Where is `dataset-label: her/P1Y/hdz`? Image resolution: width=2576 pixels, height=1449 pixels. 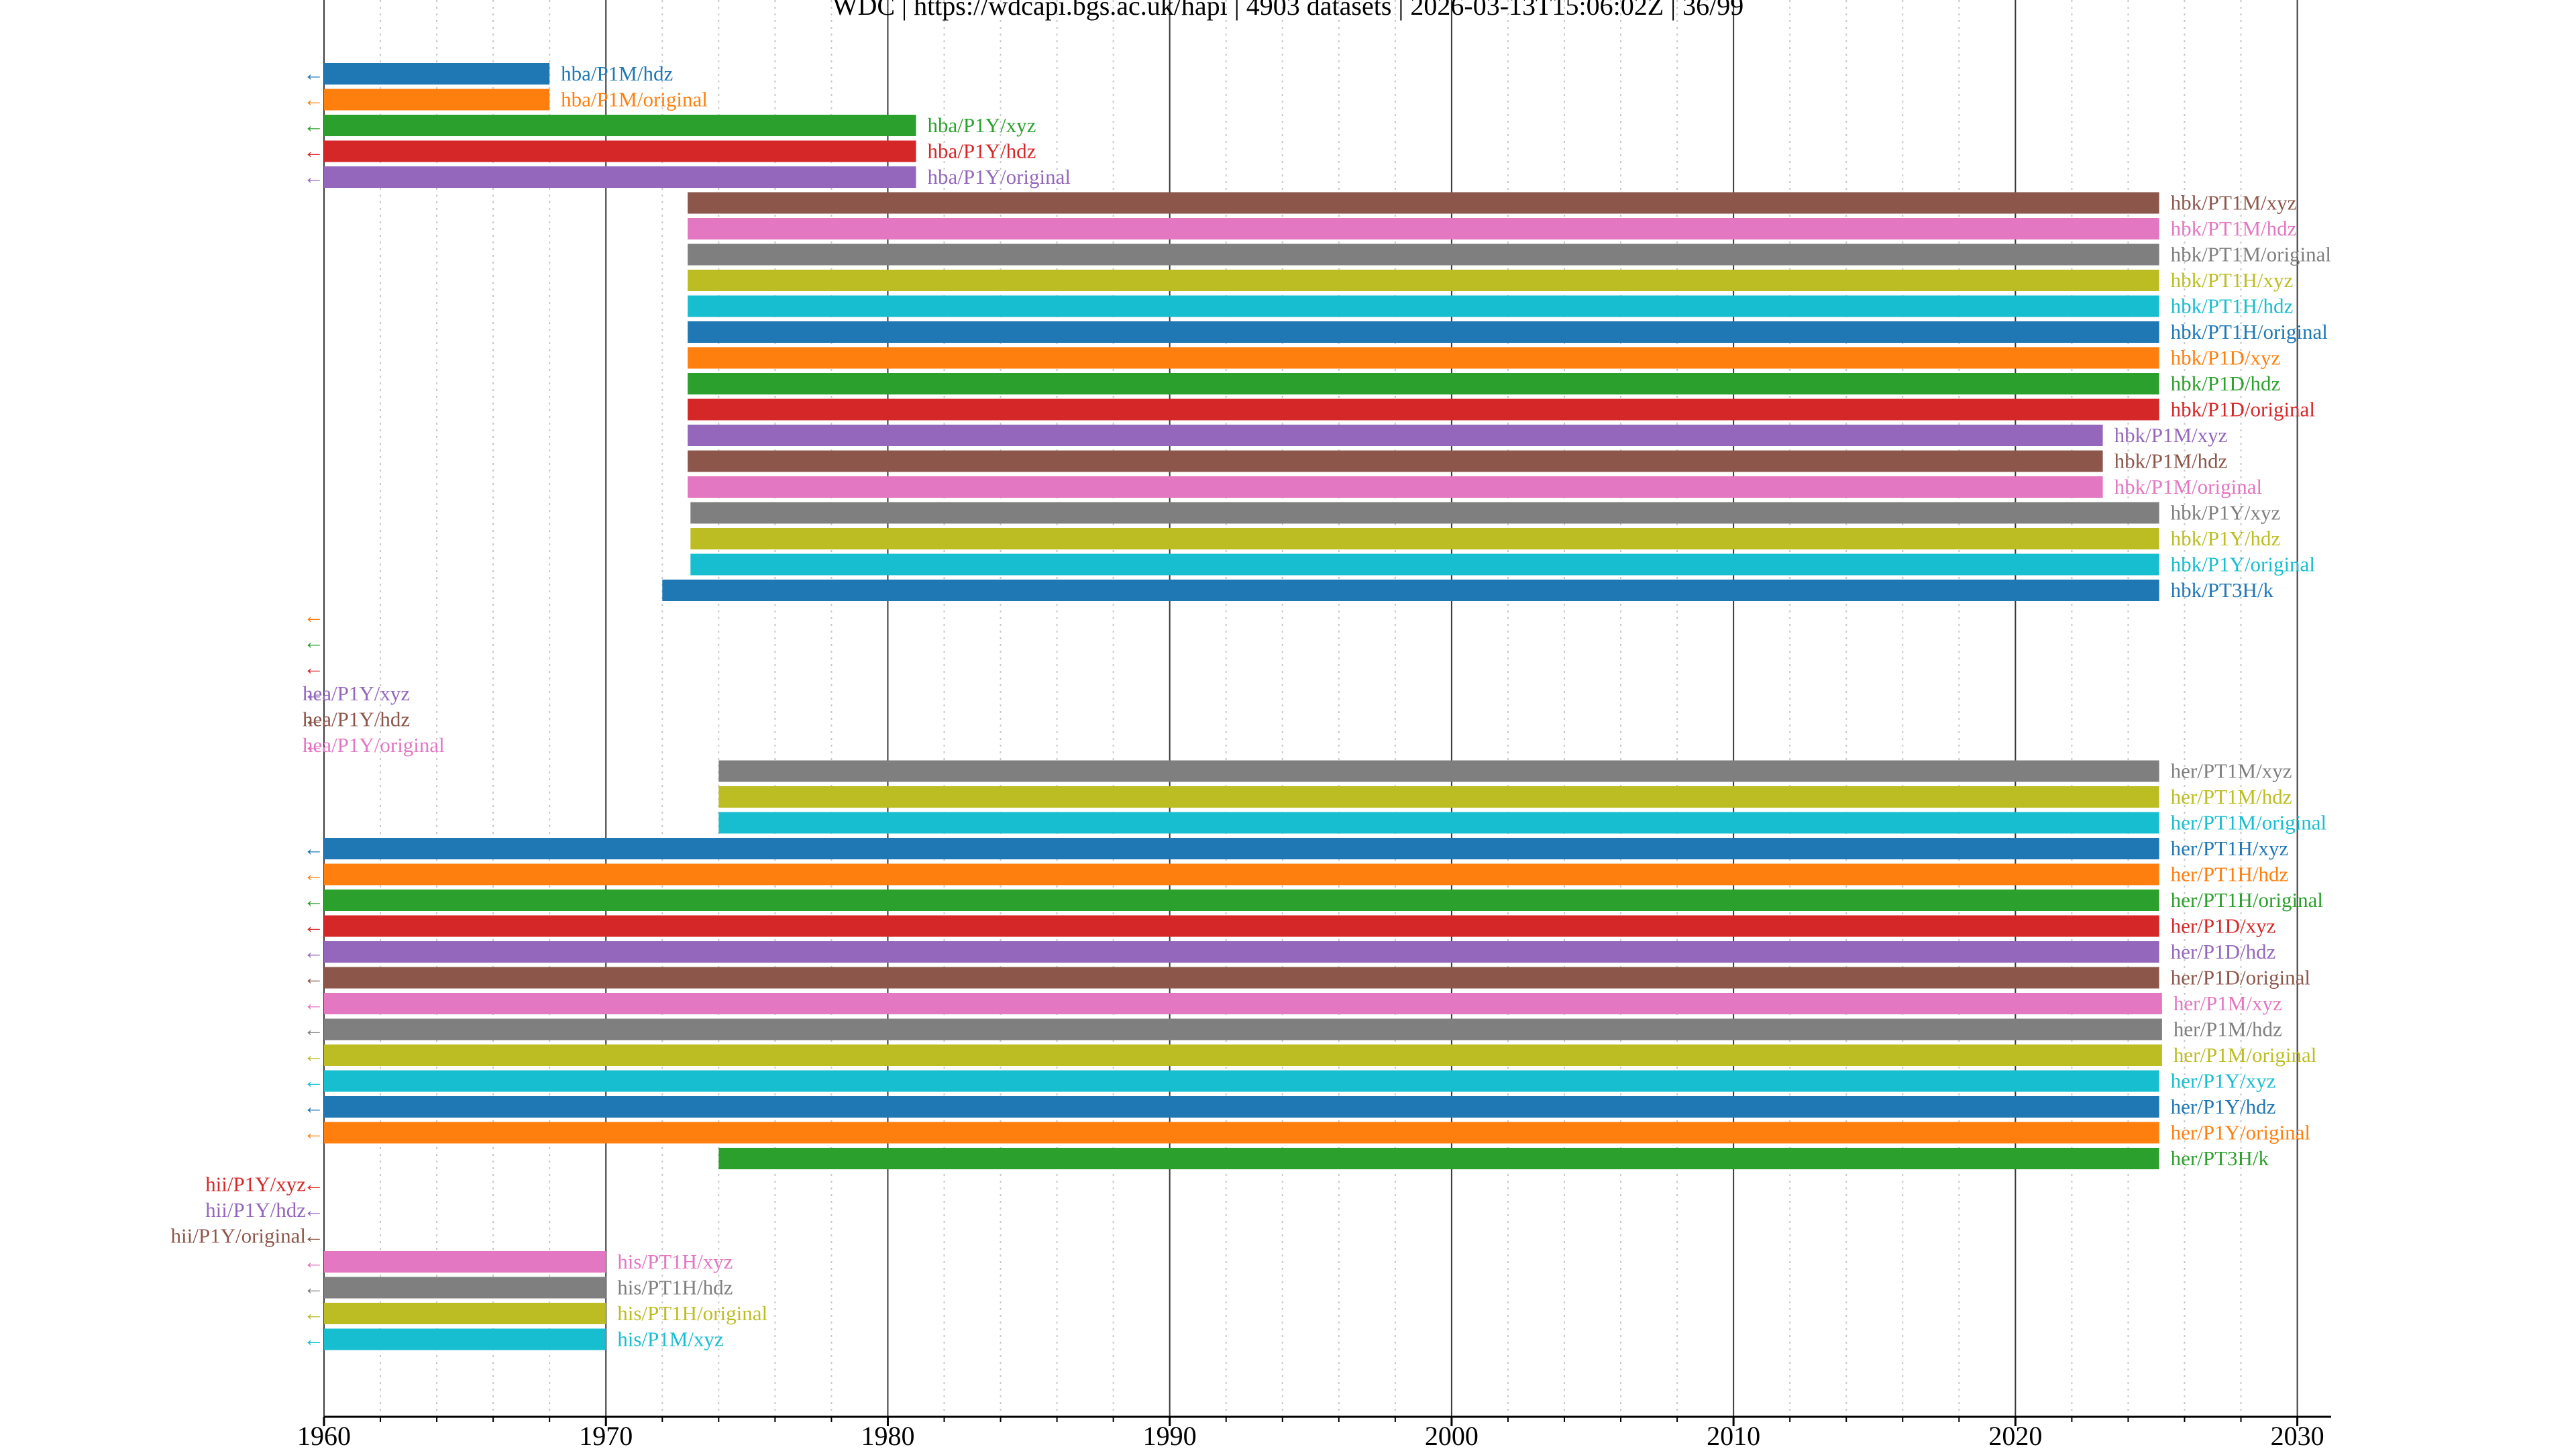 dataset-label: her/P1Y/hdz is located at coordinates (2223, 1106).